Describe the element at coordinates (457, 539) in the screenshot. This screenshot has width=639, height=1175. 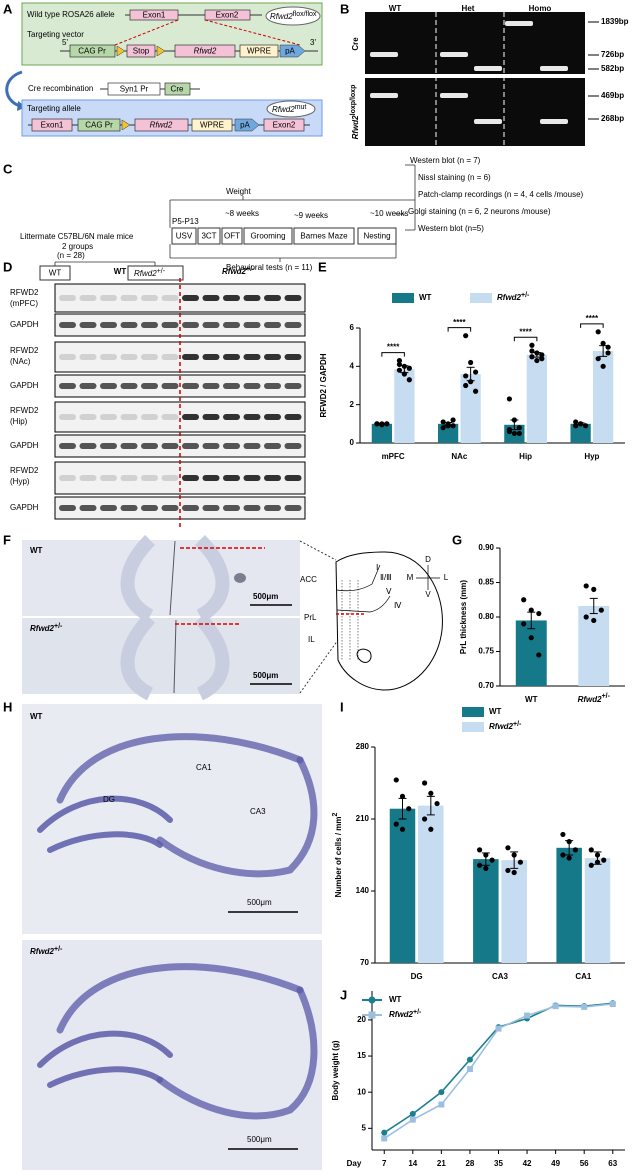
I see `labels: G` at that location.